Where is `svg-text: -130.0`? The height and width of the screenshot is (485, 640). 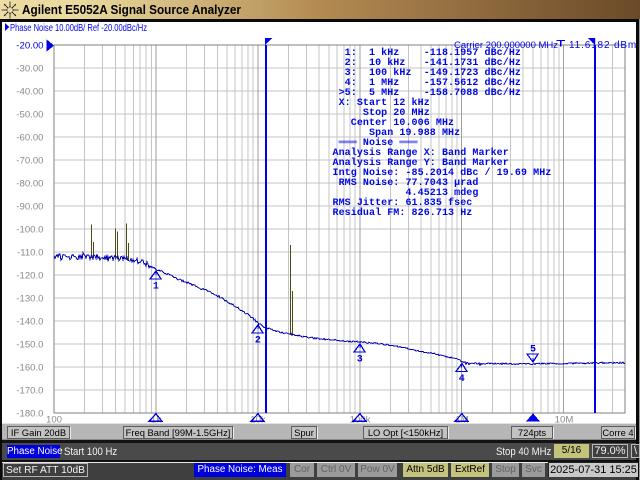
svg-text: -130.0 is located at coordinates (29, 298).